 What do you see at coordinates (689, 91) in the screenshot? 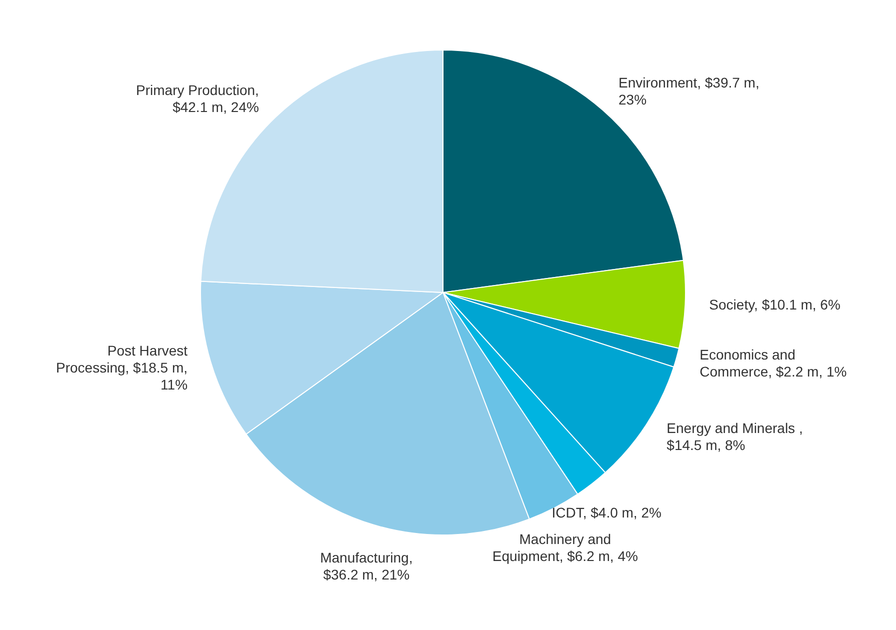
I see `slice-label: Environment, $39.7 m, 23%` at bounding box center [689, 91].